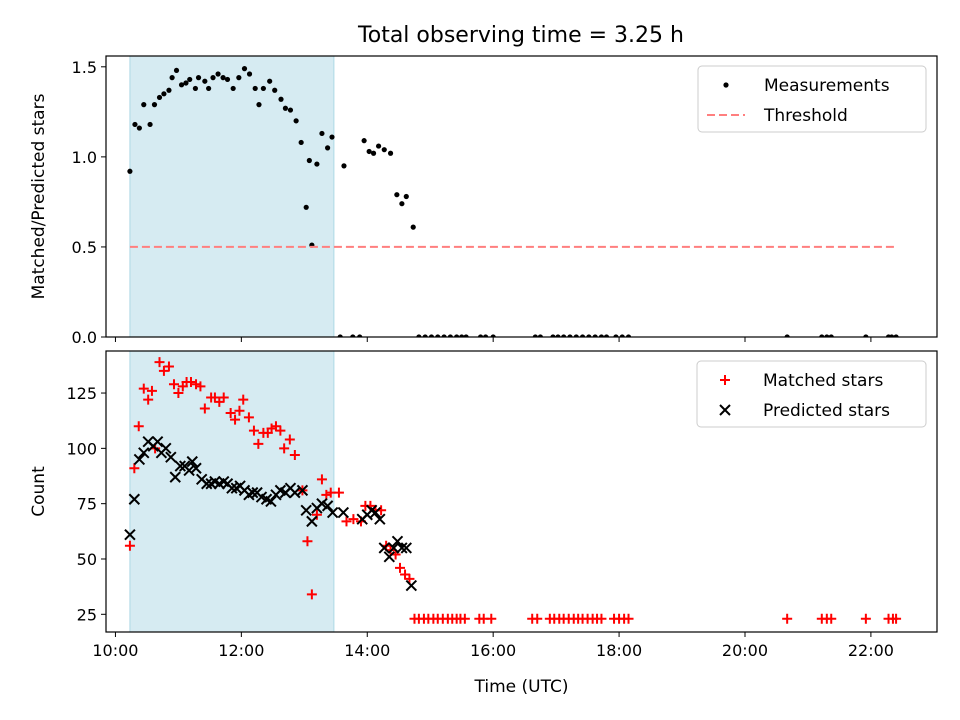 This screenshot has width=960, height=720. I want to click on ratio-legend-label: Threshold, so click(805, 116).